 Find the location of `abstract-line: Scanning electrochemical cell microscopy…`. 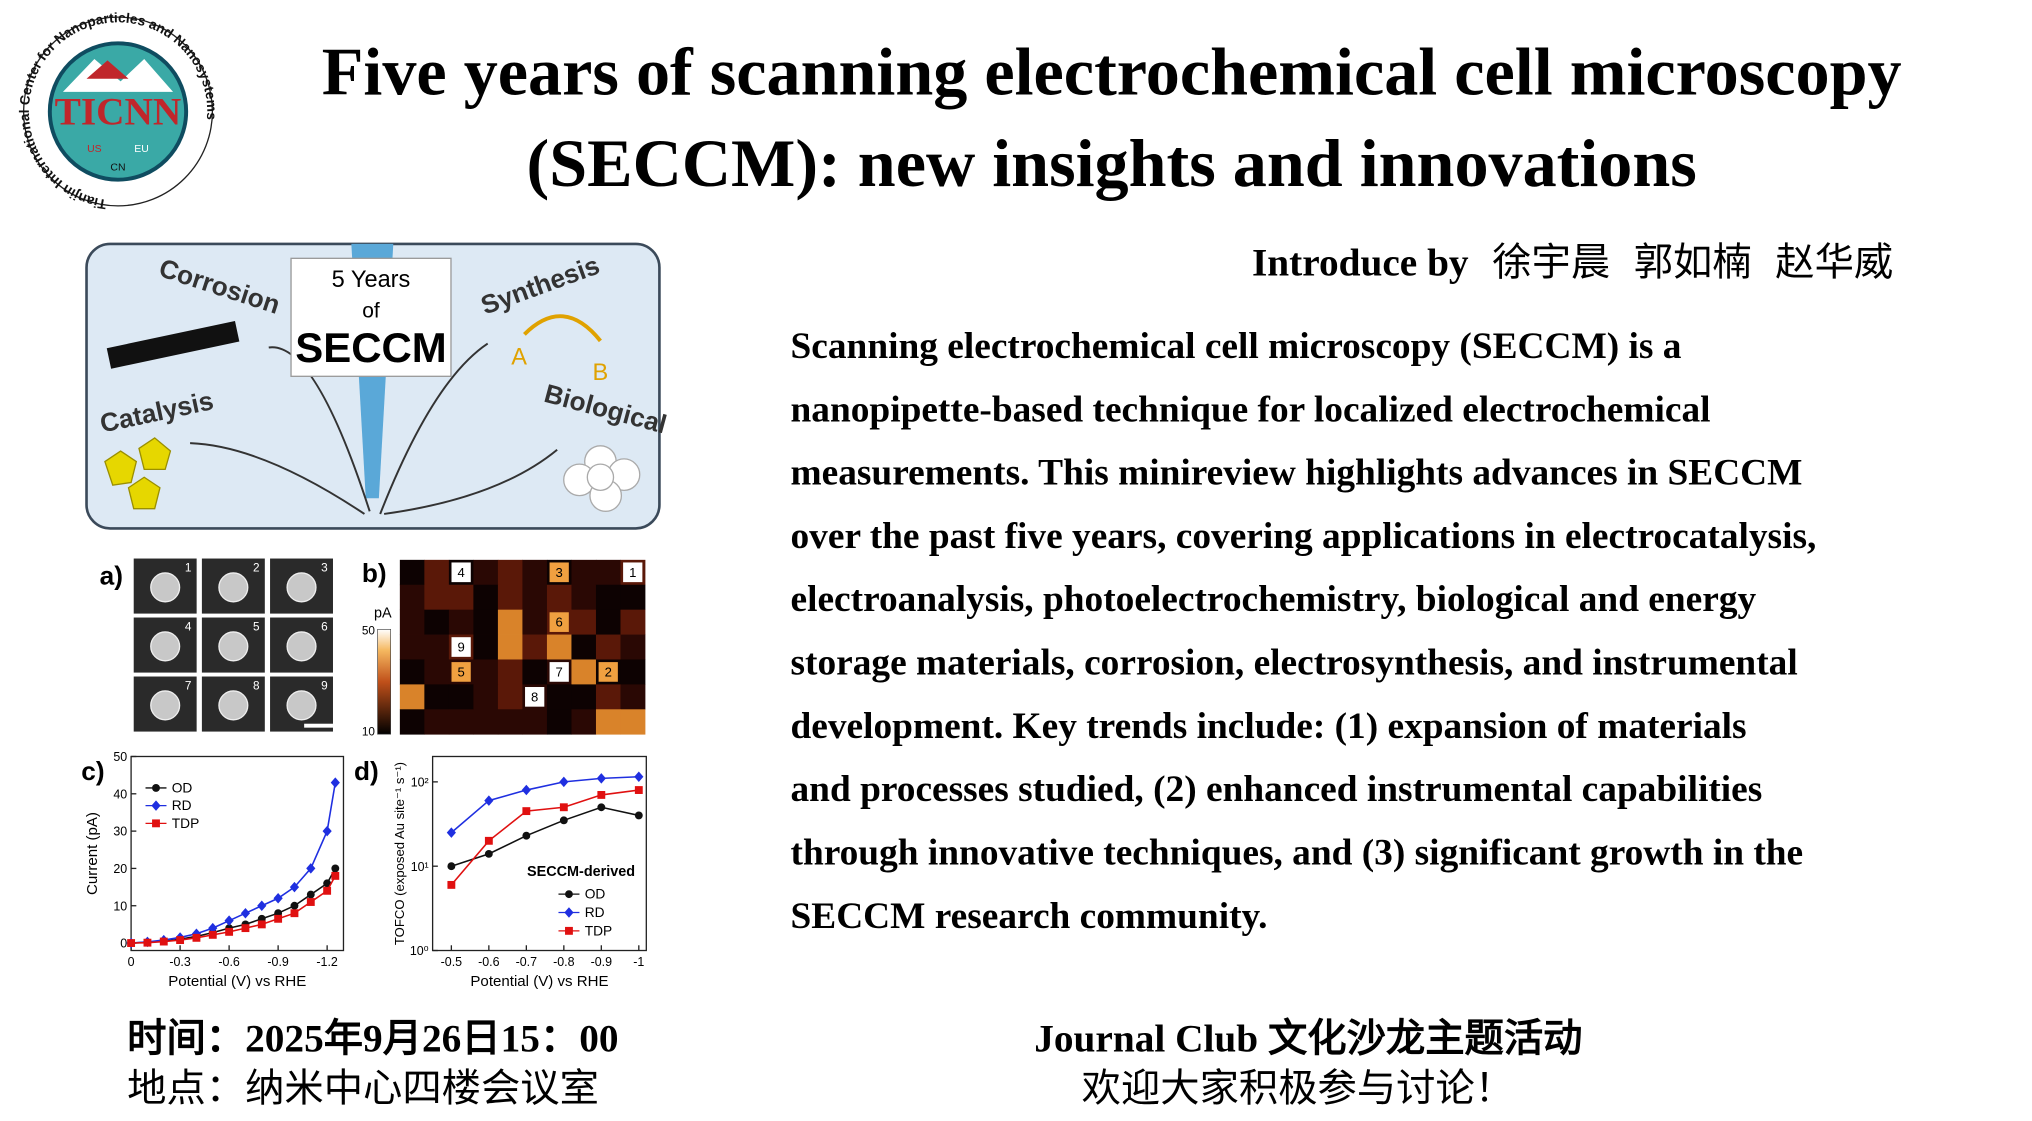

abstract-line: Scanning electrochemical cell microscopy… is located at coordinates (1236, 346).